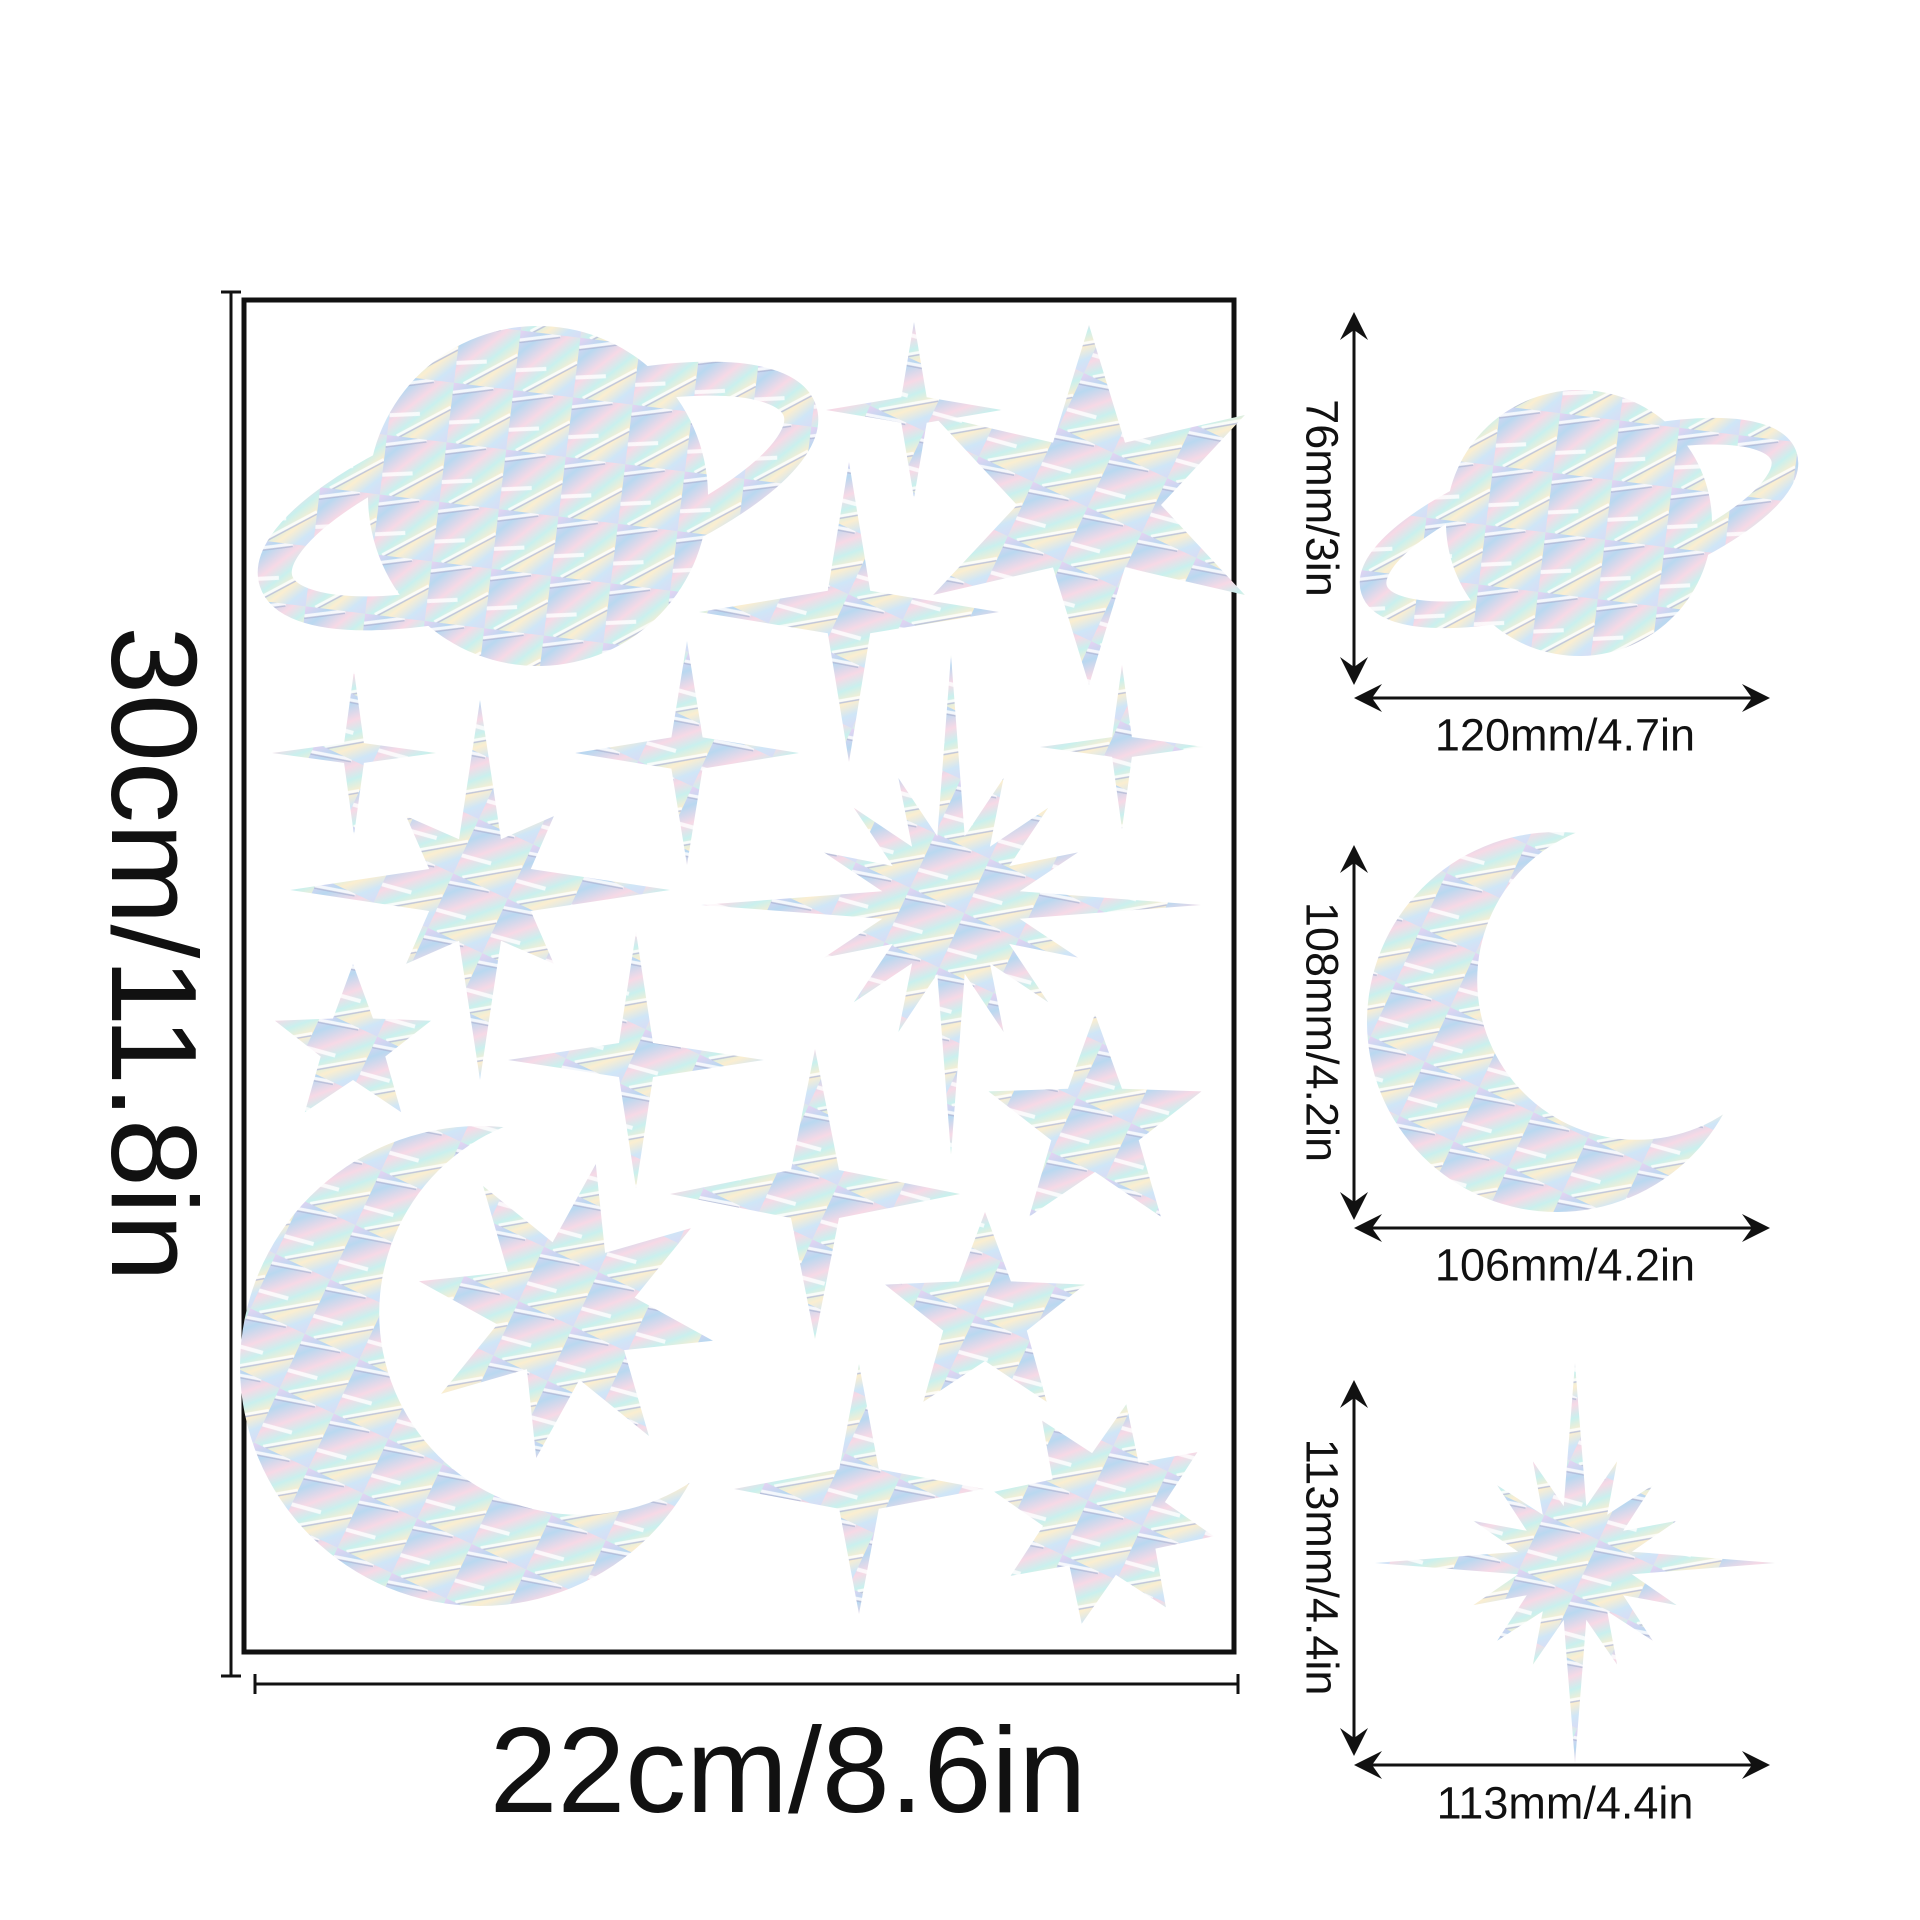 This screenshot has height=1920, width=1920. Describe the element at coordinates (1575, 1563) in the screenshot. I see `starburst-detail-sticker` at that location.